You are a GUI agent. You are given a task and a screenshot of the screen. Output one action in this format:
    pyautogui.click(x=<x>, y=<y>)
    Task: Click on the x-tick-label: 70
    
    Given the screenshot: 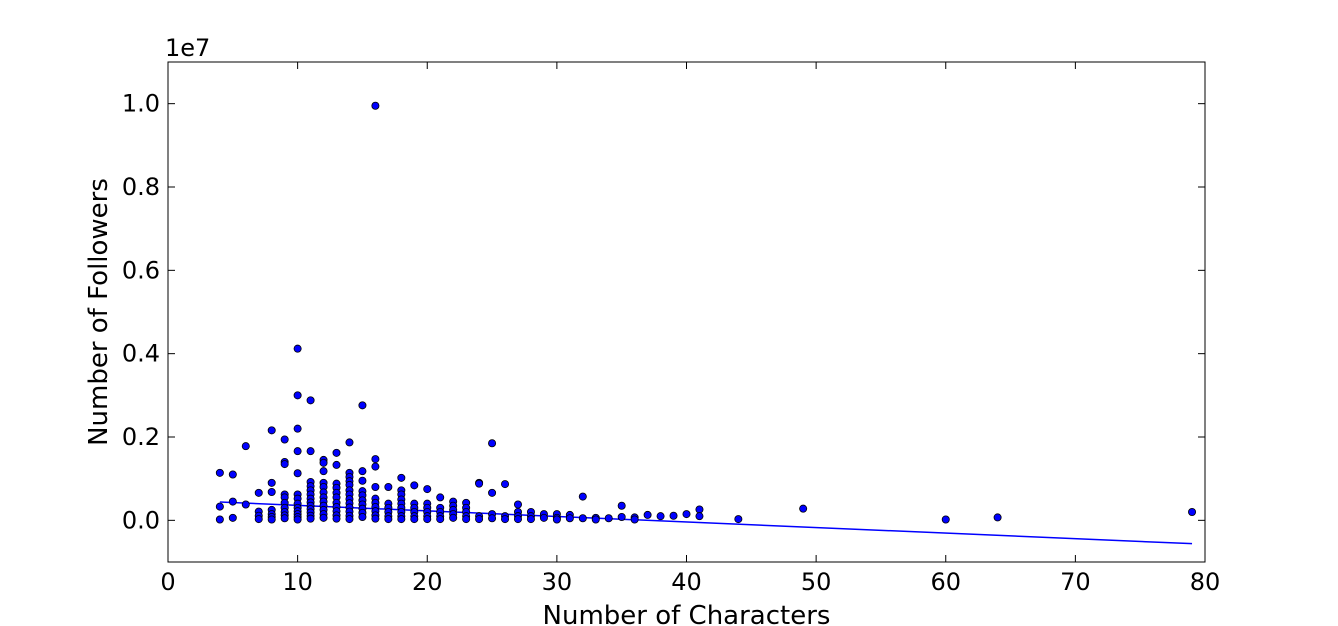 What is the action you would take?
    pyautogui.click(x=1075, y=582)
    